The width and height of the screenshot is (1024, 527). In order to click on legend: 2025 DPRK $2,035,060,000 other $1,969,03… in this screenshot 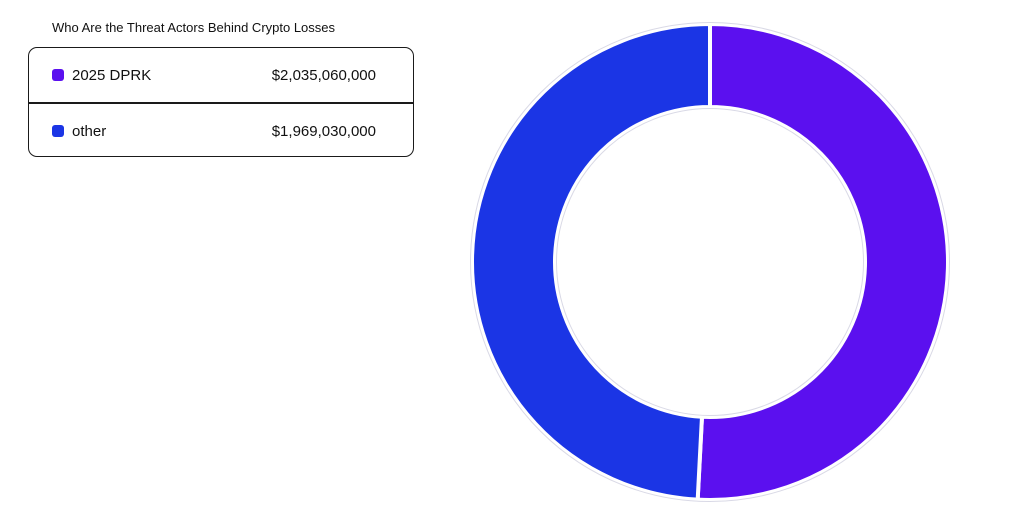, I will do `click(221, 102)`.